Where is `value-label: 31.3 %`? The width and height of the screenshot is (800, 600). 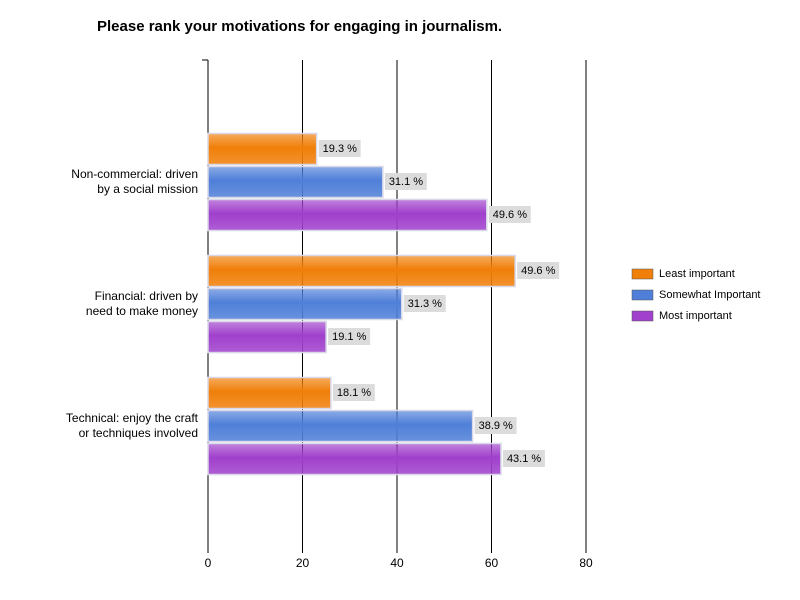 value-label: 31.3 % is located at coordinates (425, 304).